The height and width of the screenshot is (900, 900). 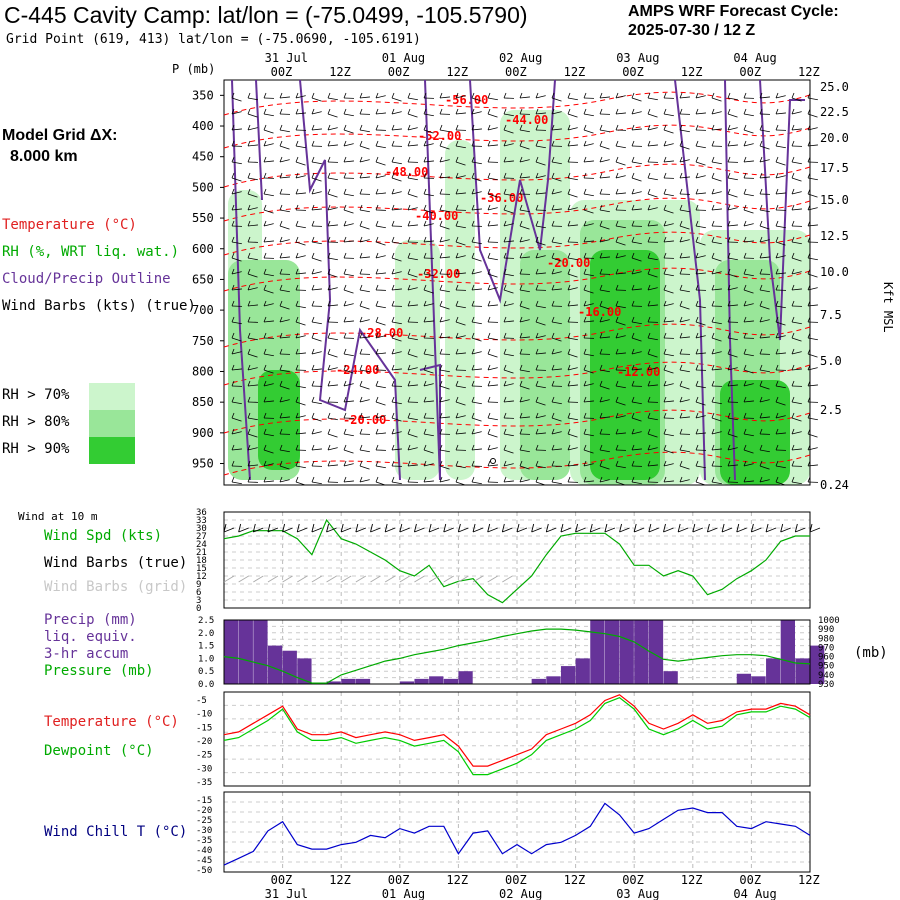 I want to click on rh90-swatch, so click(x=112, y=450).